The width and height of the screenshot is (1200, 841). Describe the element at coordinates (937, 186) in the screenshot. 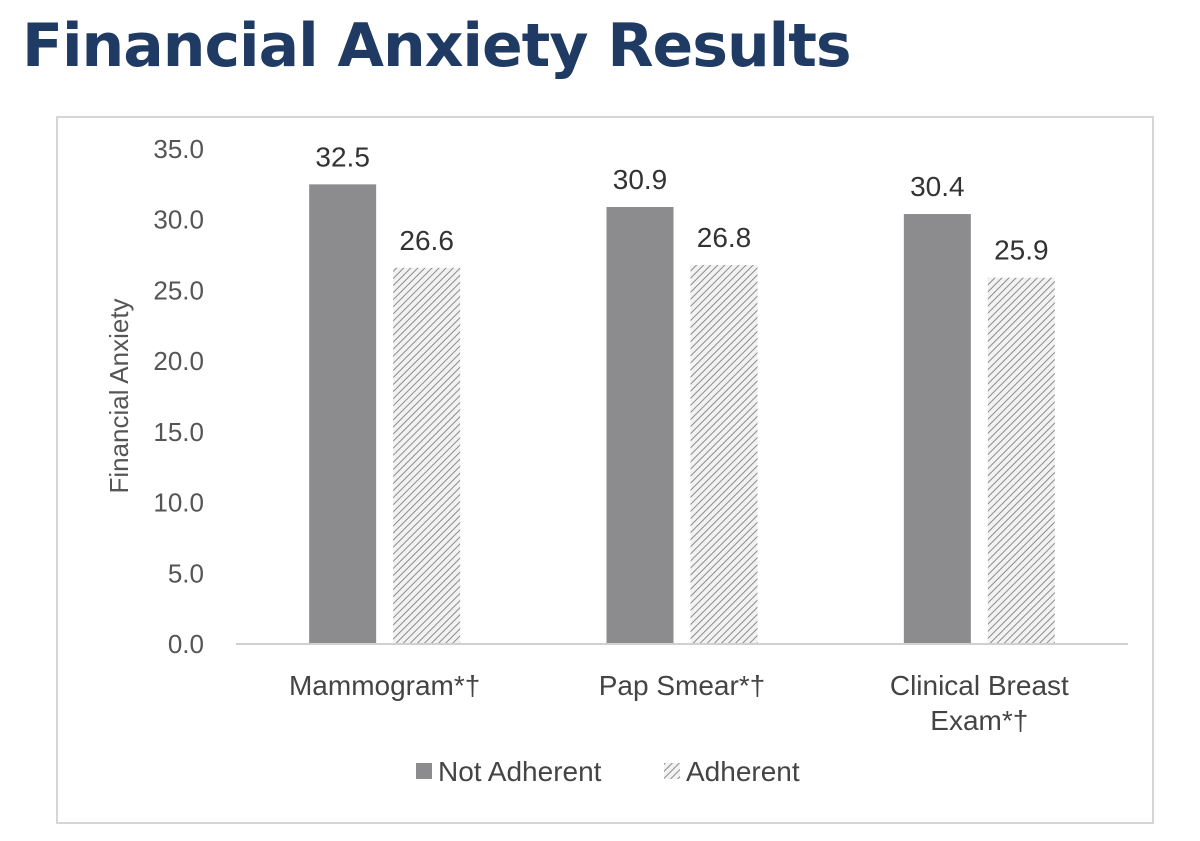

I see `data-label: 30.4` at that location.